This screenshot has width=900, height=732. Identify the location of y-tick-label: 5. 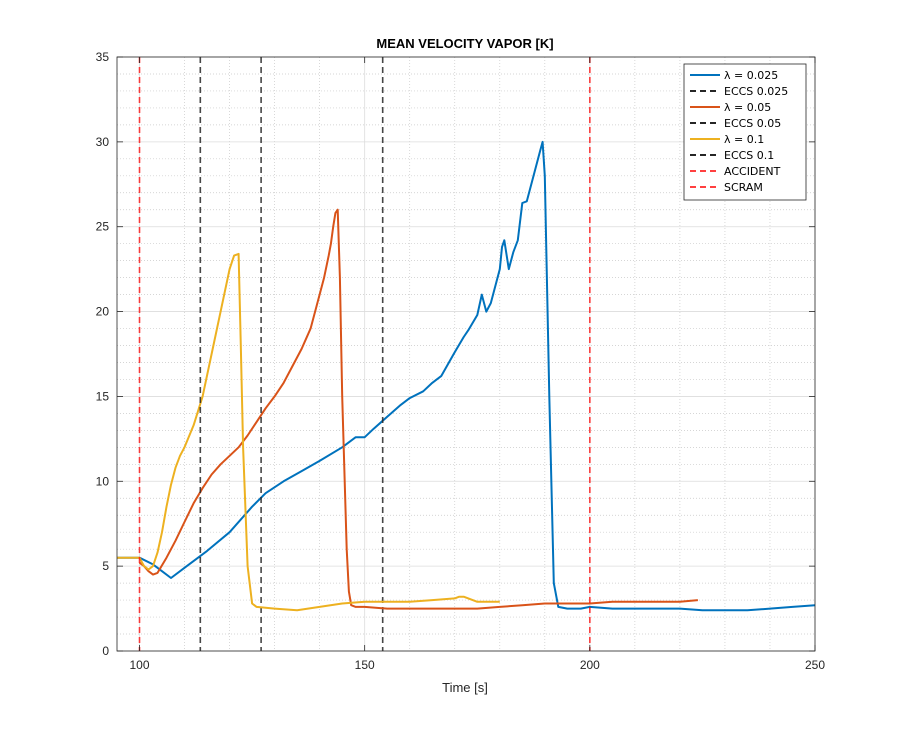
(105, 566).